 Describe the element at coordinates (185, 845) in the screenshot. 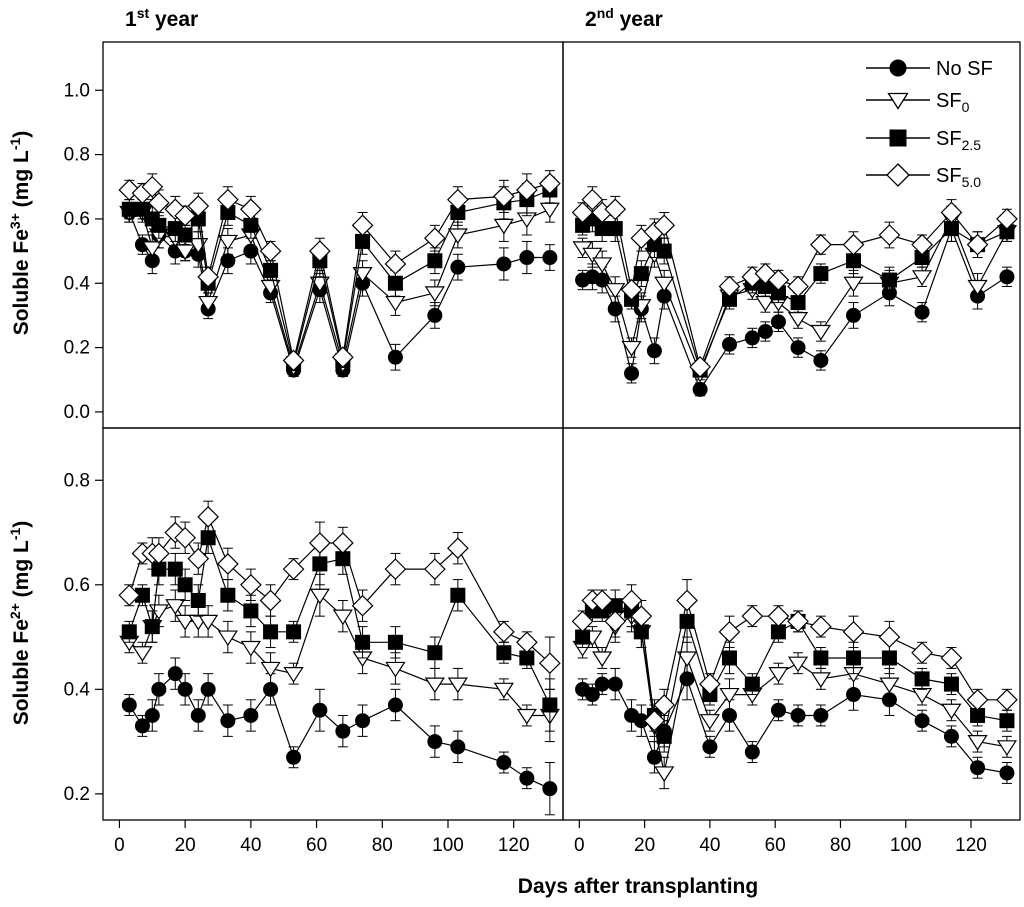

I see `x-tick-label: 20` at that location.